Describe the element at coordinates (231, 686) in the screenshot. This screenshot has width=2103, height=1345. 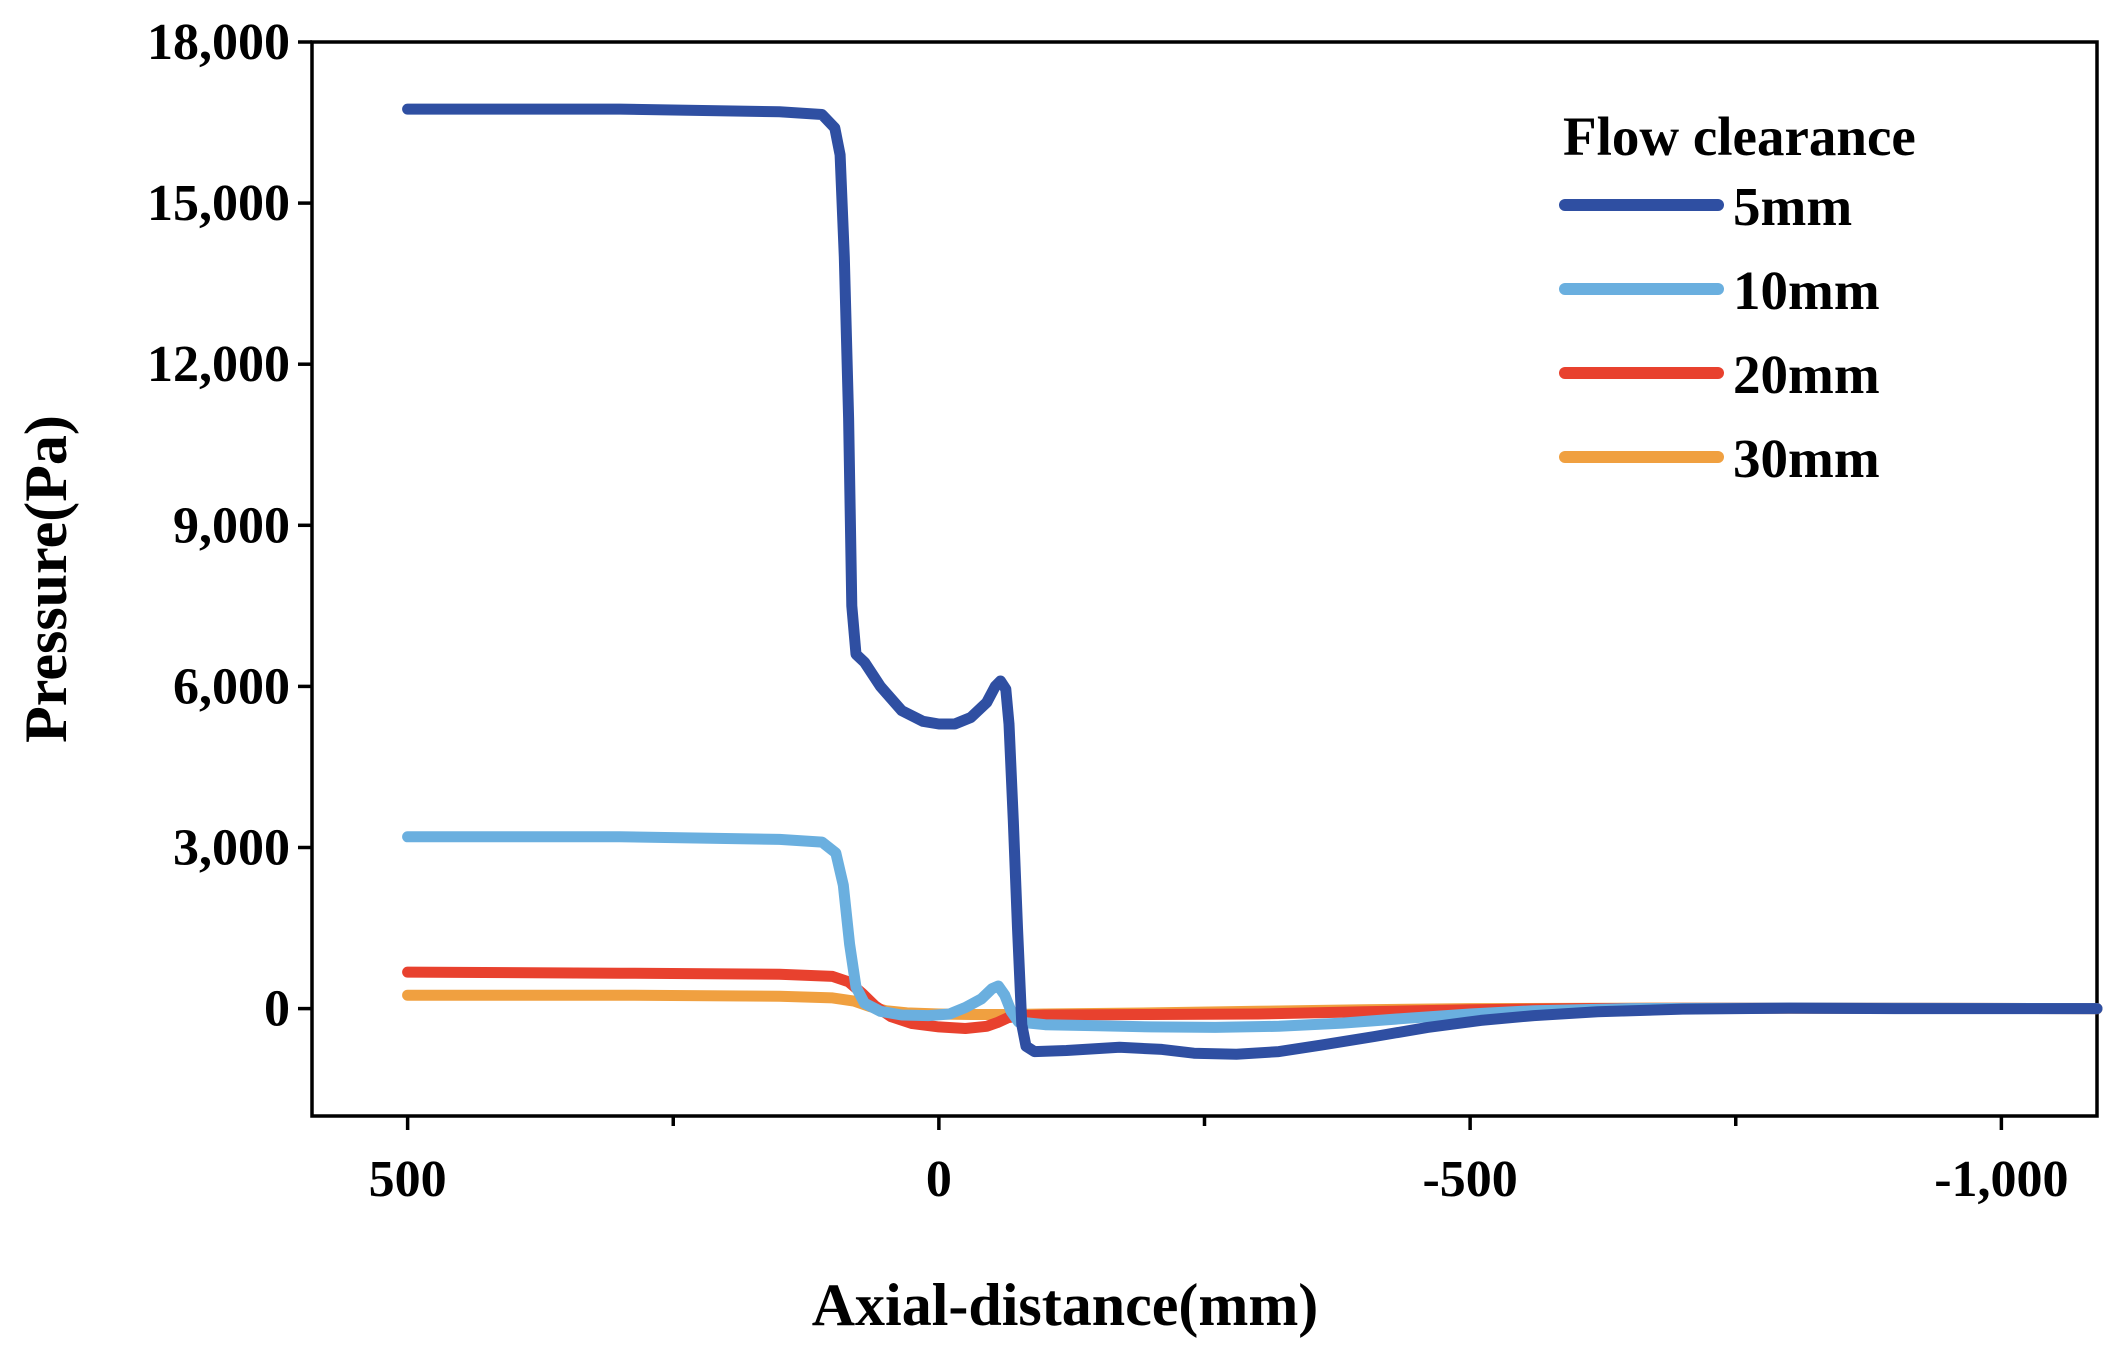
I see `y-tick-label: 6,000` at that location.